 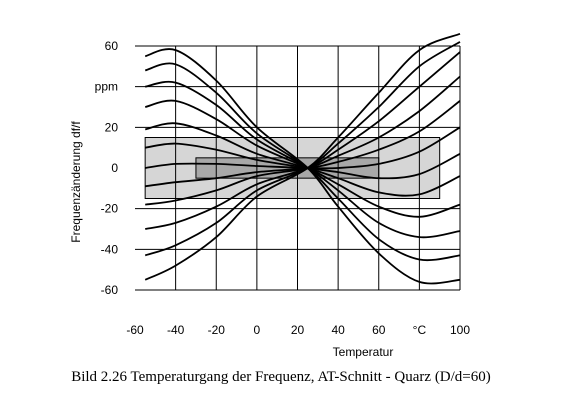 I want to click on x-tick-label: 40, so click(x=338, y=330).